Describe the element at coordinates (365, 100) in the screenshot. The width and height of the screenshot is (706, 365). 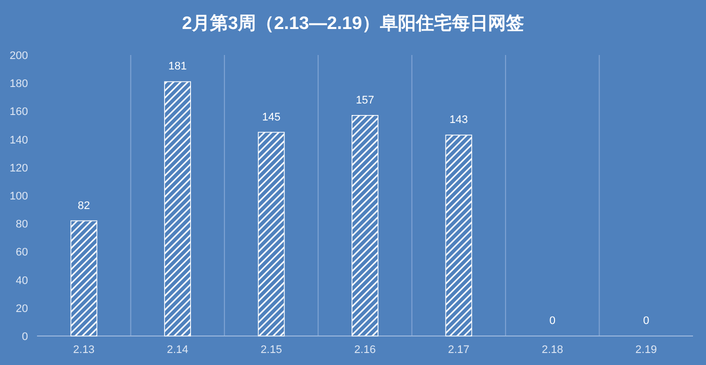
I see `data-label: 157` at that location.